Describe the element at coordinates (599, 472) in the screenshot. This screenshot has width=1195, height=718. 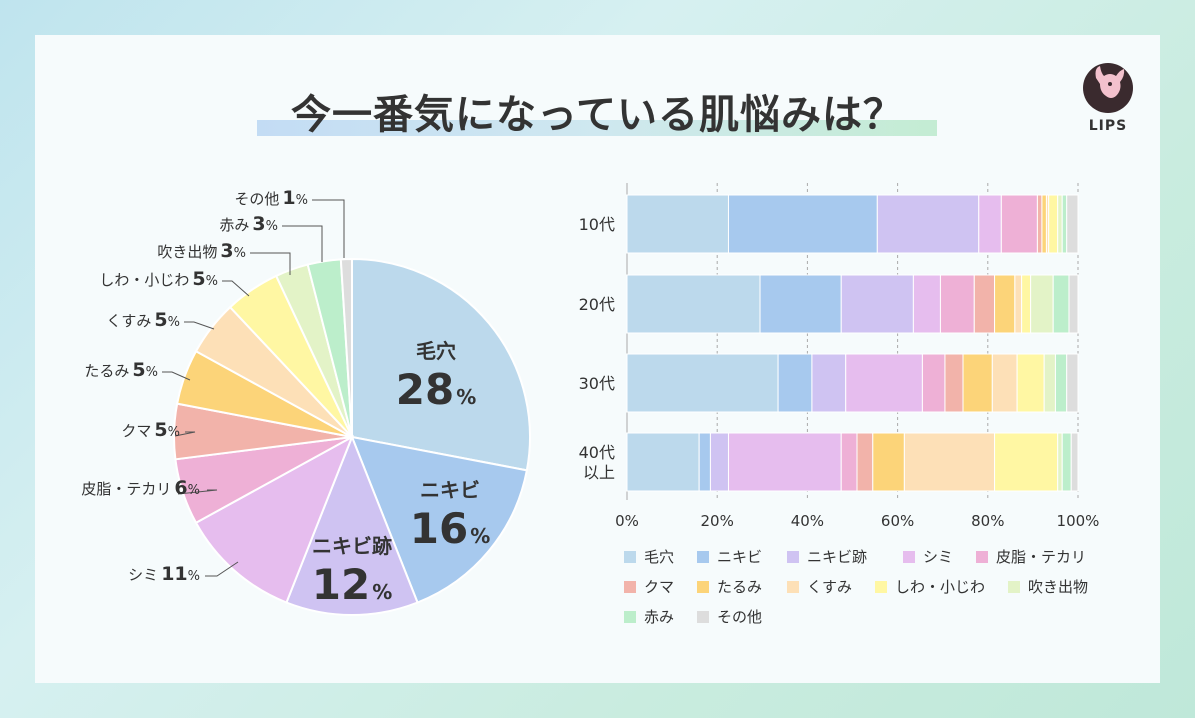
I see `bar-category-label-4-2: 以上` at that location.